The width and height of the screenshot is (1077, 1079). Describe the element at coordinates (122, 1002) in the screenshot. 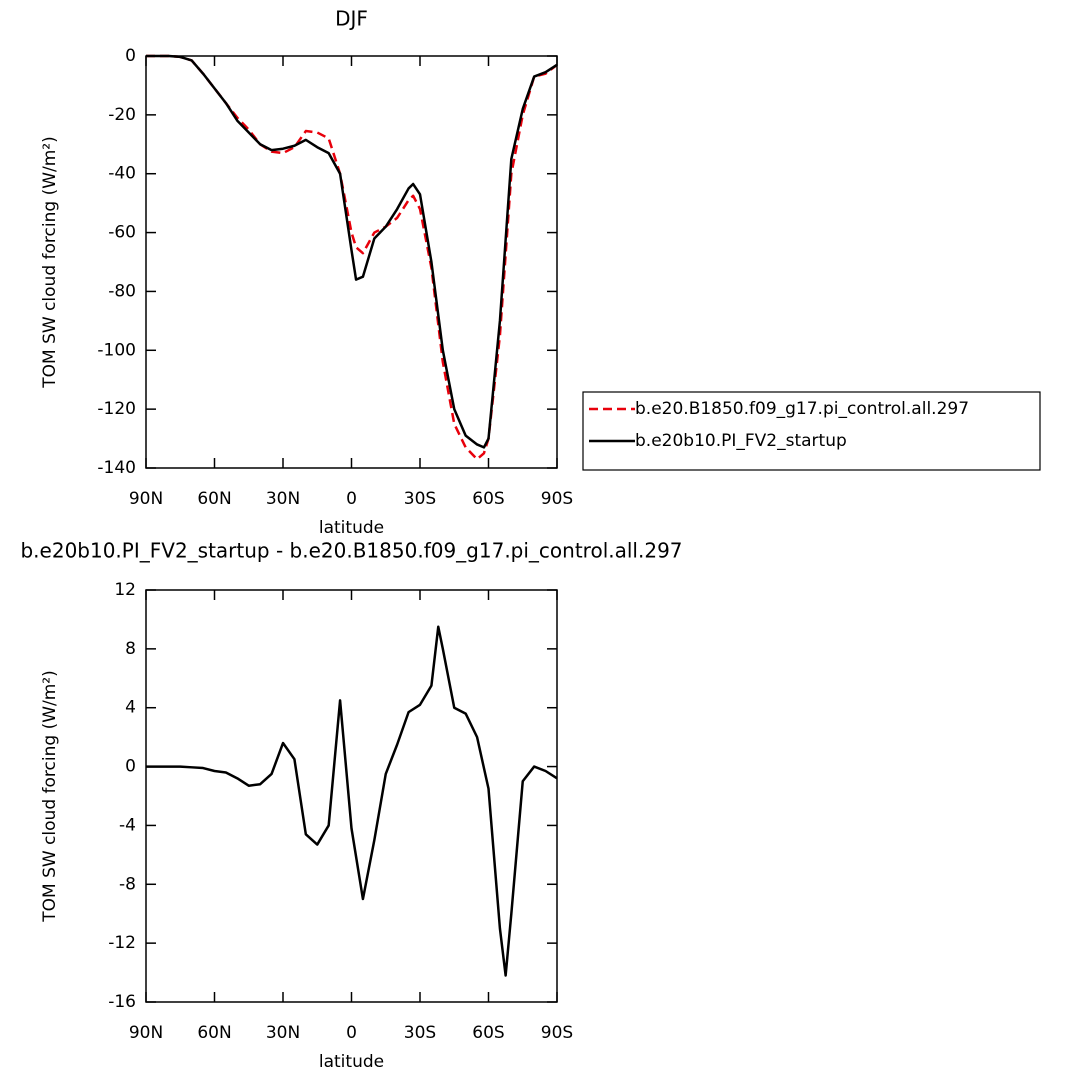

I see `y-tick-label: -16` at that location.